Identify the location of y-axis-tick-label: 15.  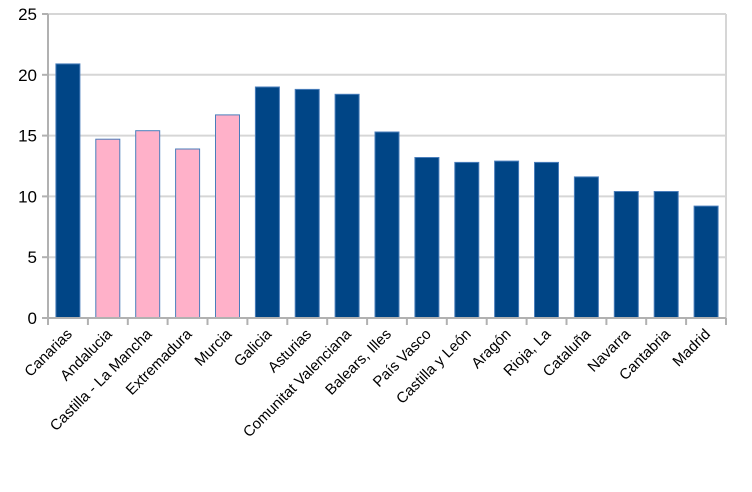
(27, 136).